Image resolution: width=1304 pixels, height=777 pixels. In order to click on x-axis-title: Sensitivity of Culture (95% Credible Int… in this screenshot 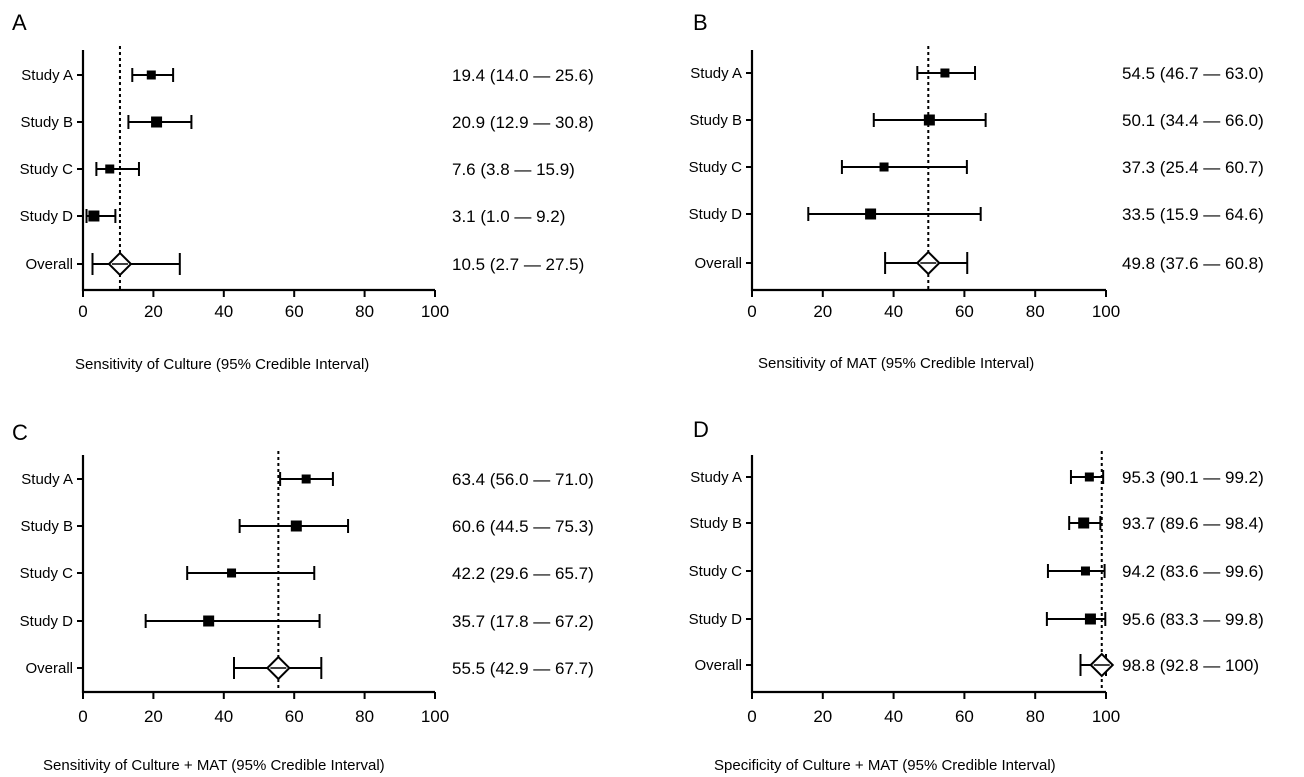, I will do `click(222, 364)`.